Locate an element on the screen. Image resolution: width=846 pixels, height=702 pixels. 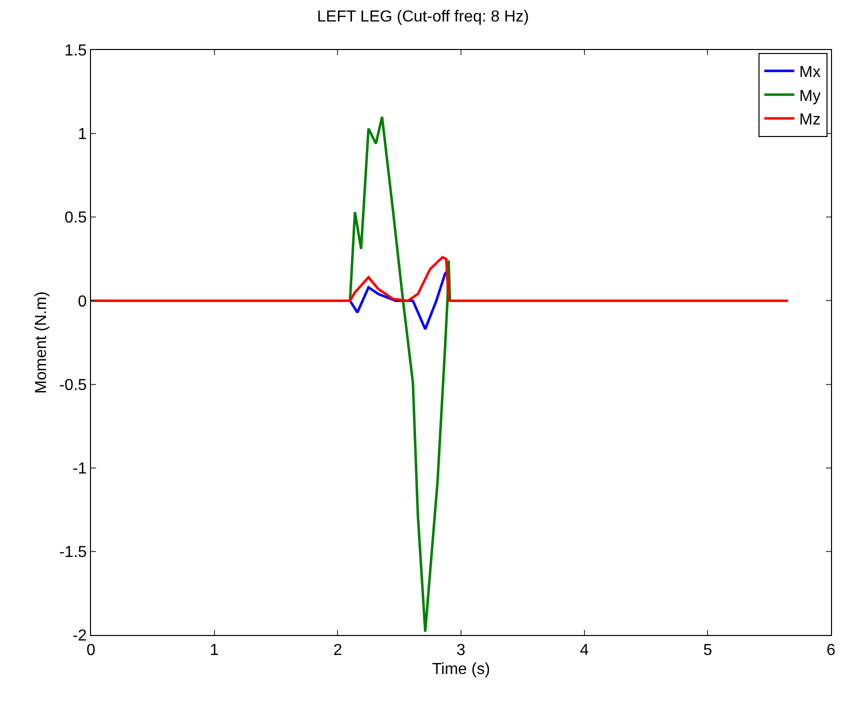
x-tick-label: 3 is located at coordinates (461, 651).